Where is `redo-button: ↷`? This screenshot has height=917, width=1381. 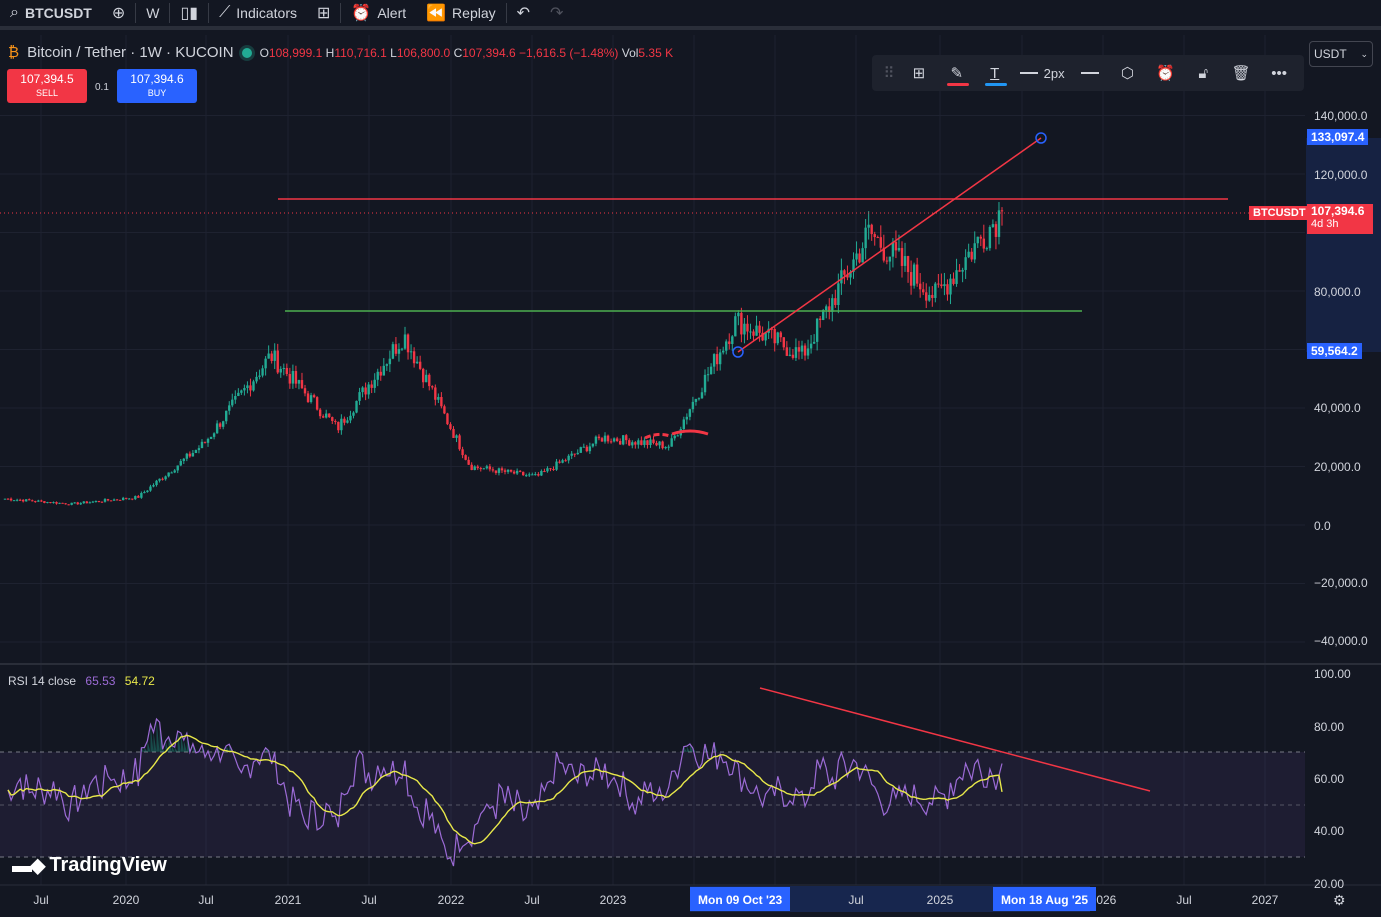
redo-button: ↷ is located at coordinates (556, 14).